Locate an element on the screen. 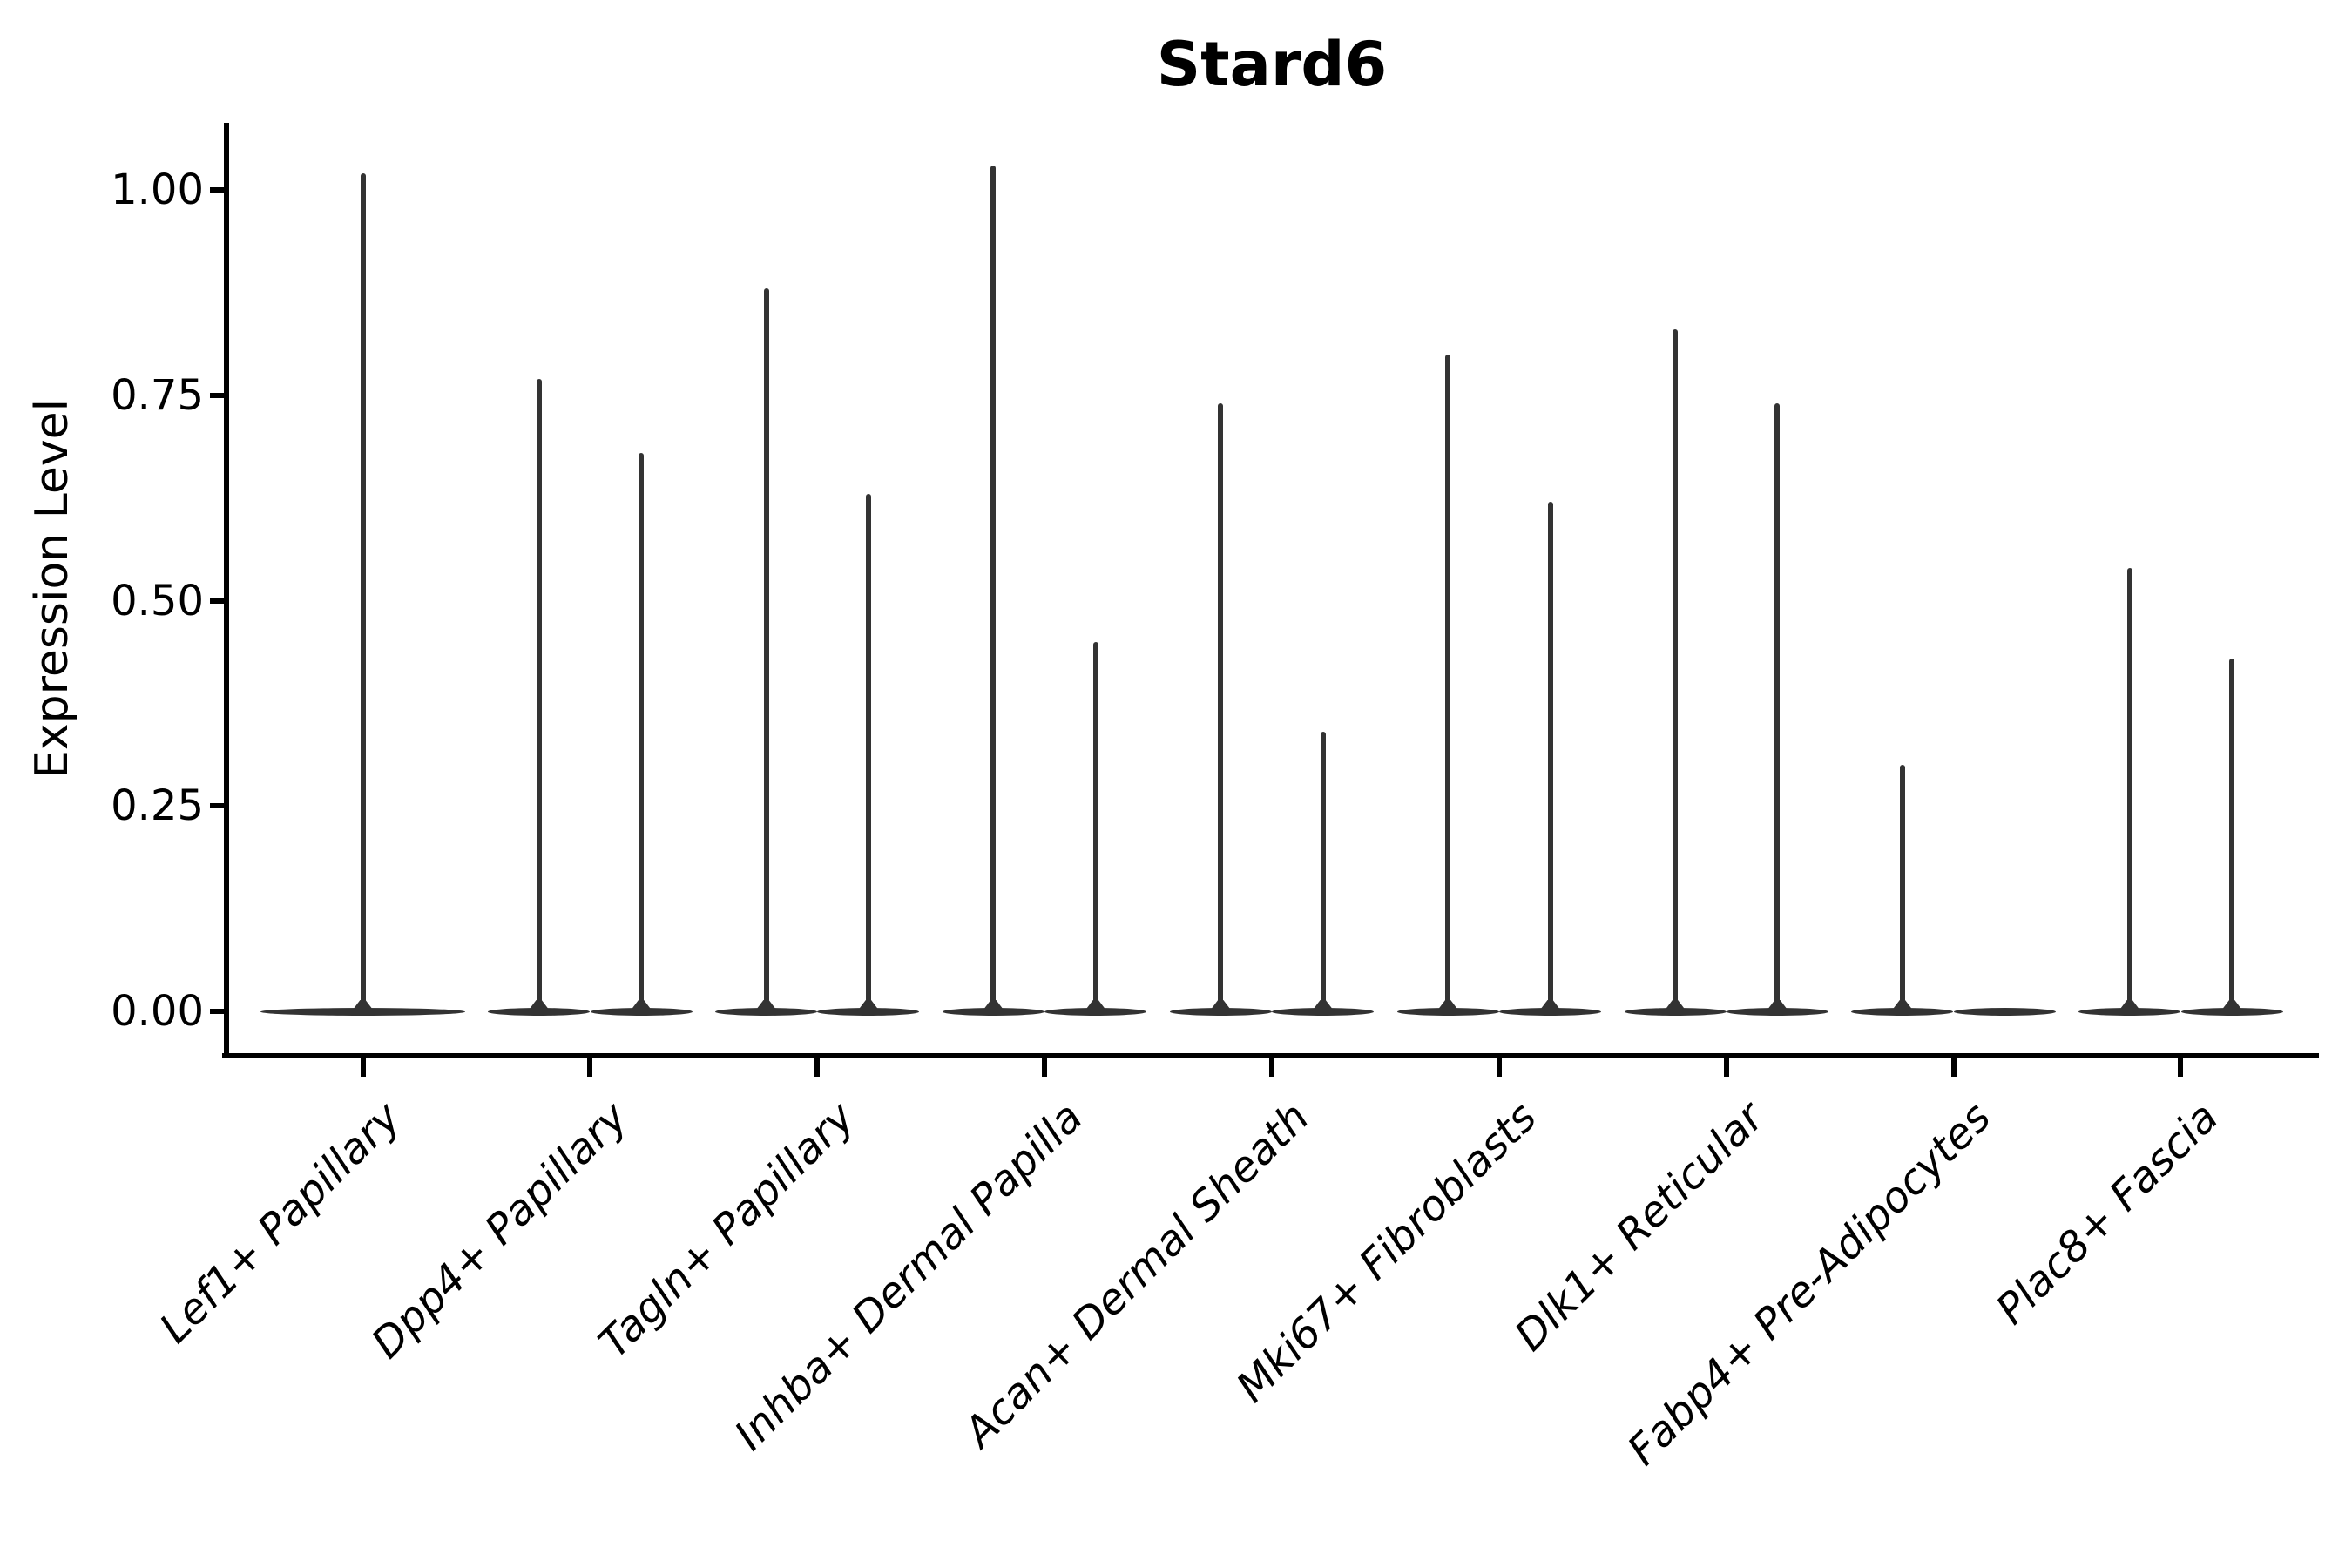 This screenshot has height=1568, width=2352. y-tick-label: 0.00 is located at coordinates (157, 1012).